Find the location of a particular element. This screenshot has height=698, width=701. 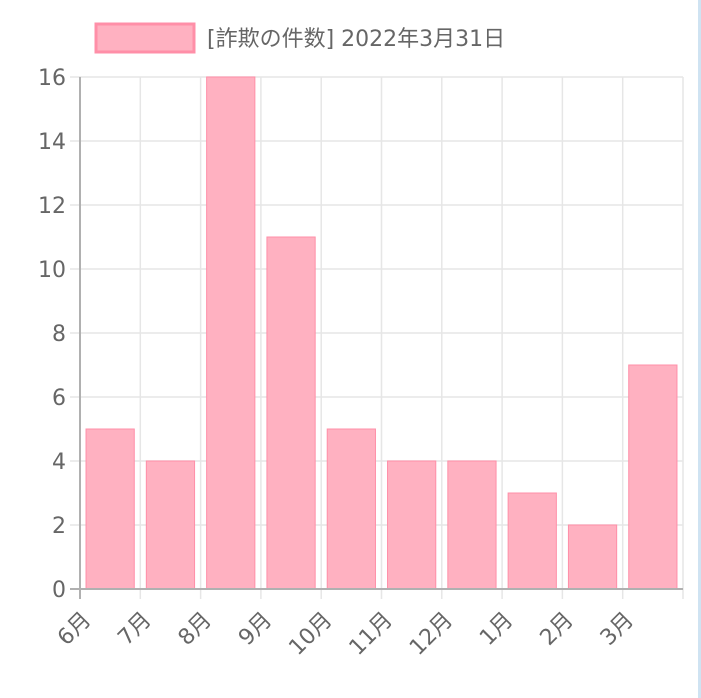

x-tick-label: 9月 is located at coordinates (255, 629).